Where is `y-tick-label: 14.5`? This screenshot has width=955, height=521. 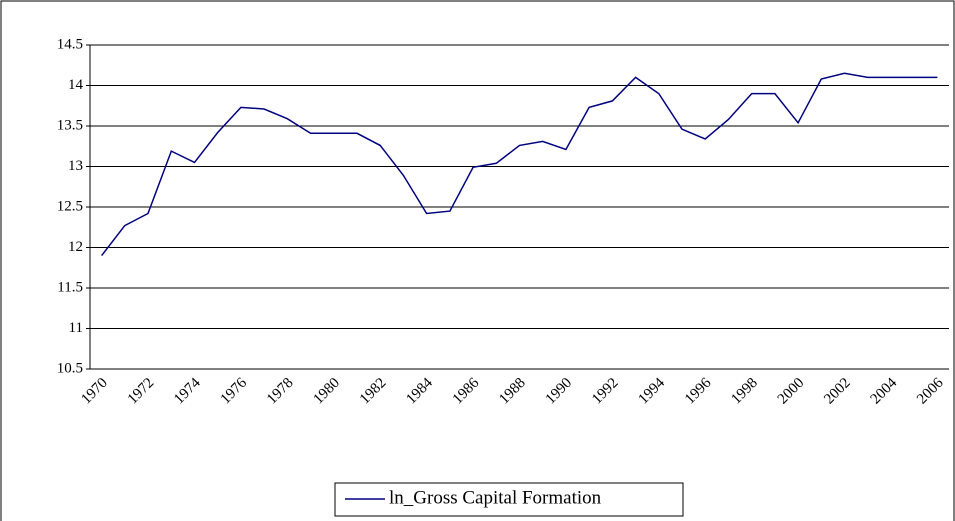
y-tick-label: 14.5 is located at coordinates (70, 44).